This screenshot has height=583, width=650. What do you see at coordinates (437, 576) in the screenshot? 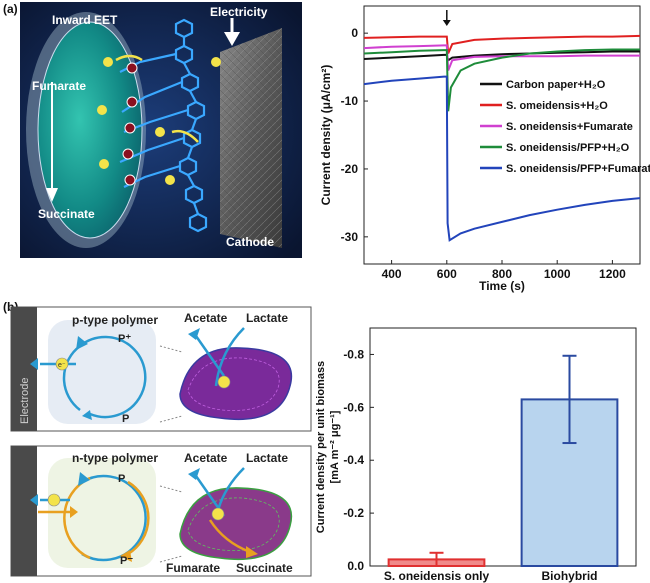
I see `category-label-0: S. oneidensis only` at bounding box center [437, 576].